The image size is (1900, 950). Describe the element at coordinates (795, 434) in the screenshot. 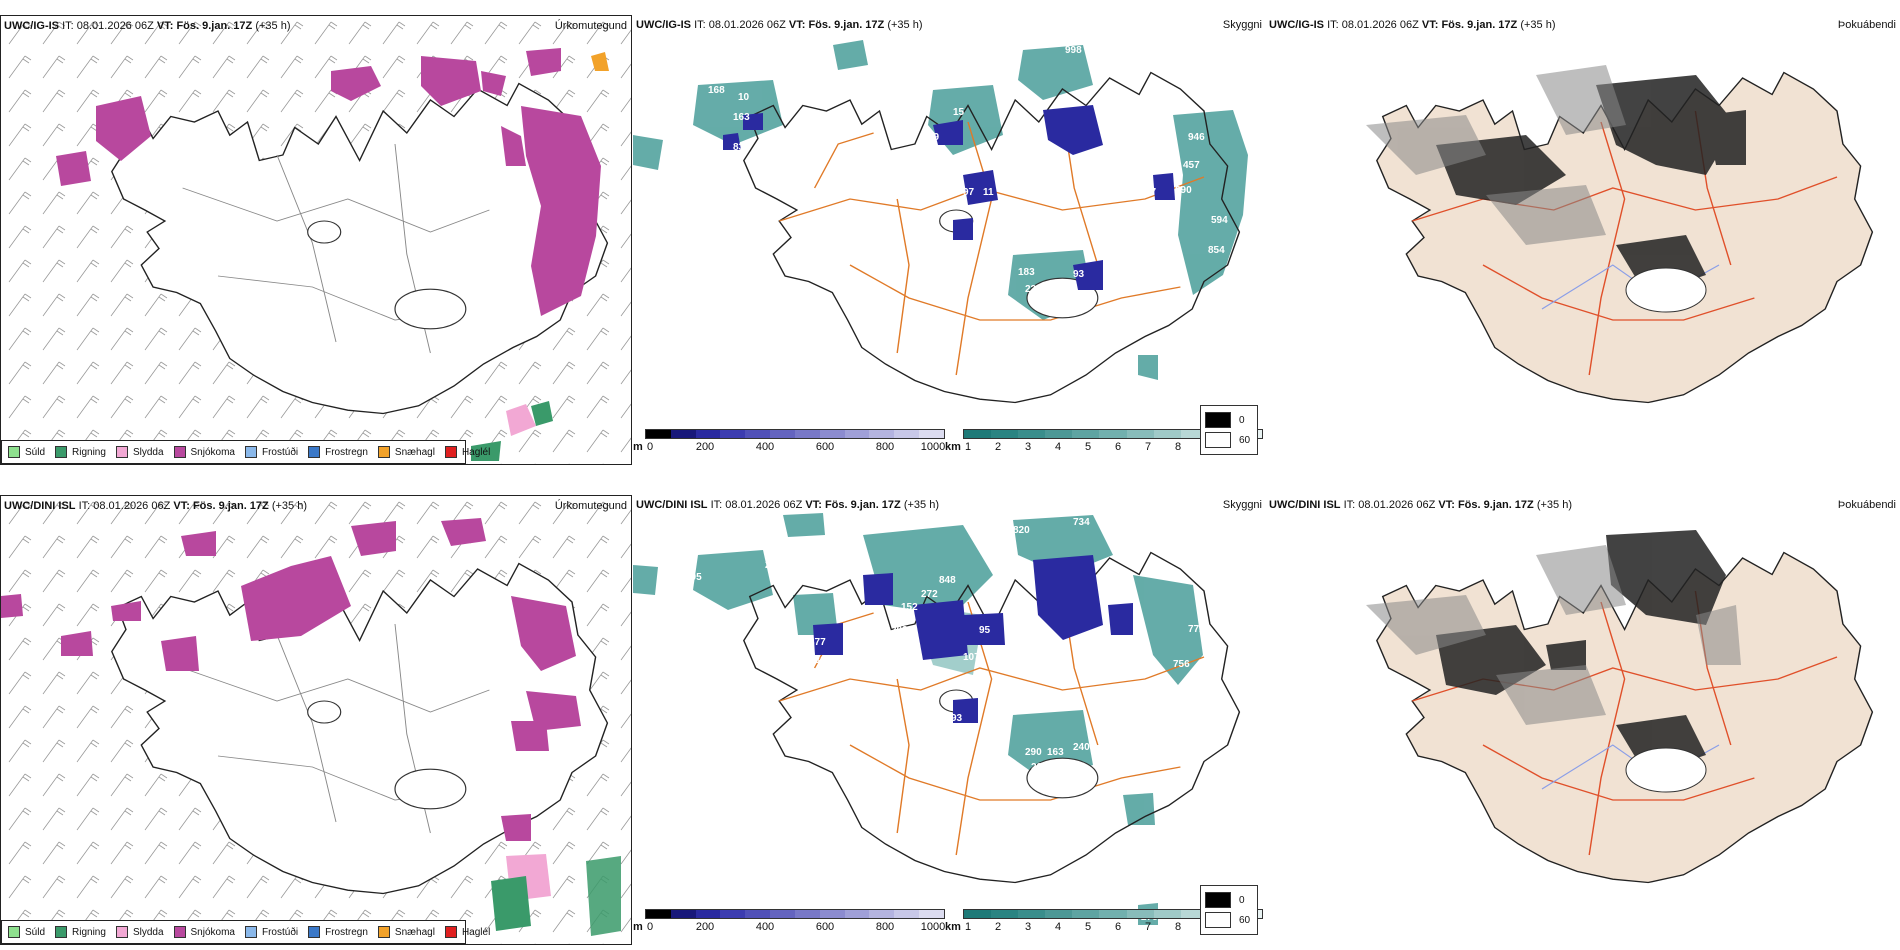

I see `colorbar-meters` at that location.